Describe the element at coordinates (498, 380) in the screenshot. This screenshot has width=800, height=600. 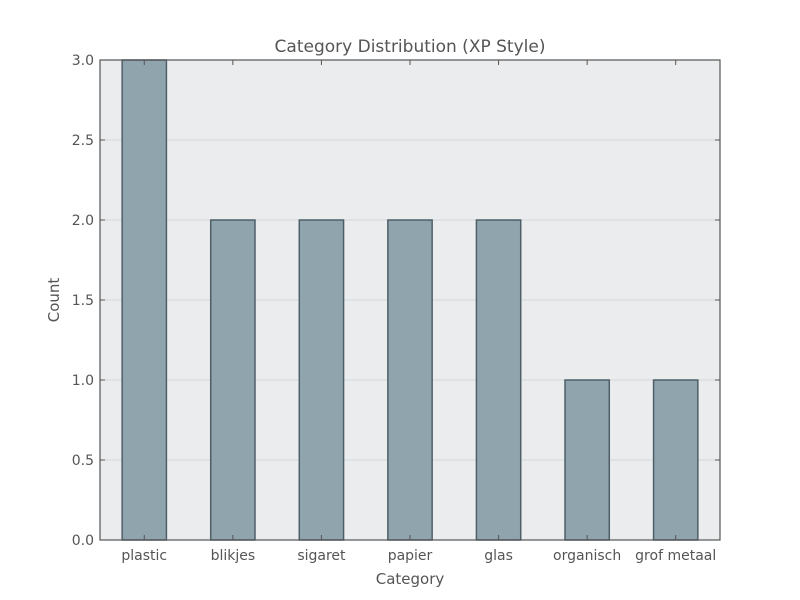
I see `bar-glas` at that location.